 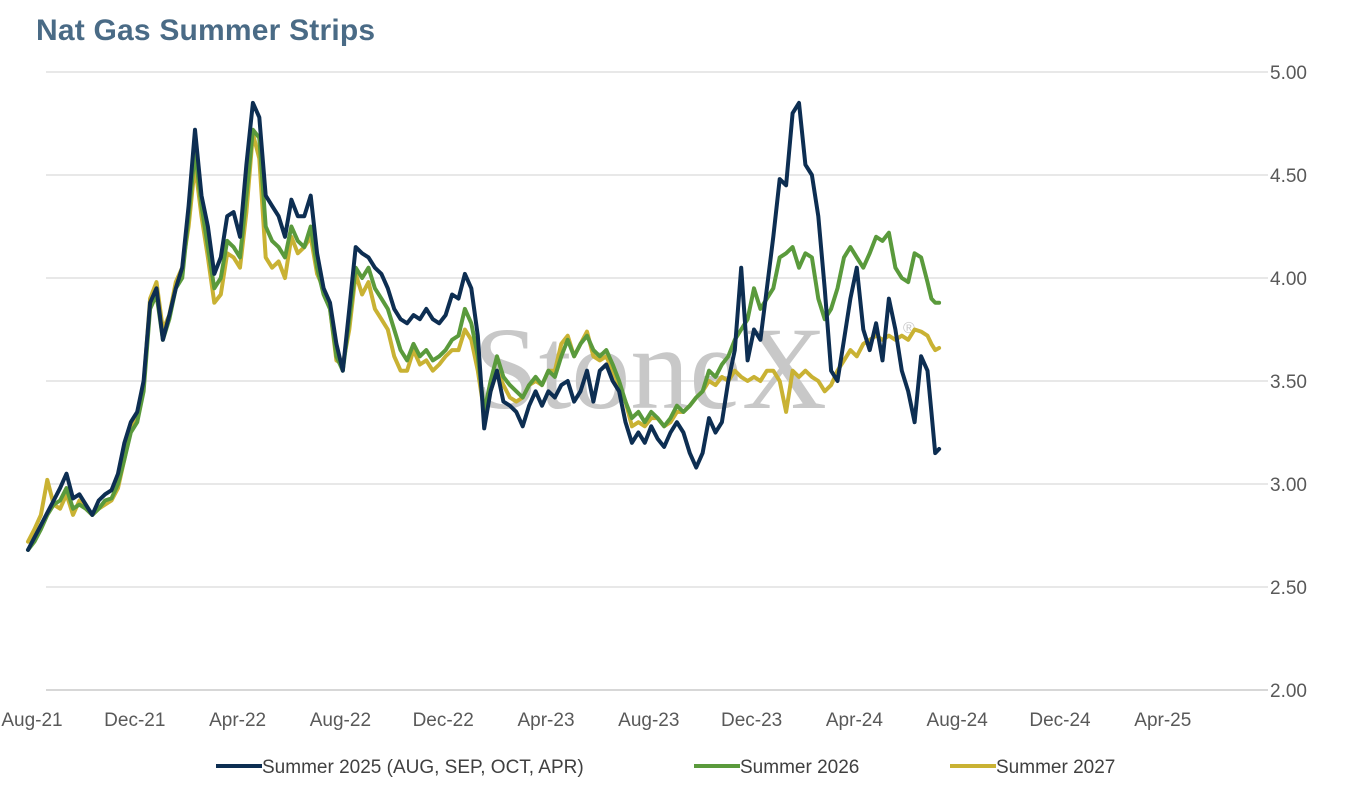 What do you see at coordinates (1288, 588) in the screenshot?
I see `y-tick-label: 2.50` at bounding box center [1288, 588].